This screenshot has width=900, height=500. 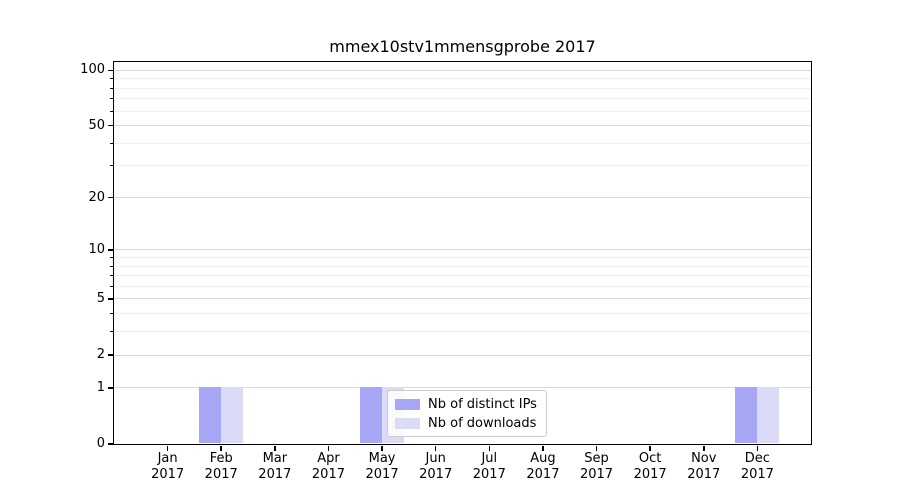 What do you see at coordinates (596, 466) in the screenshot?
I see `x-tick-label: Sep 2017` at bounding box center [596, 466].